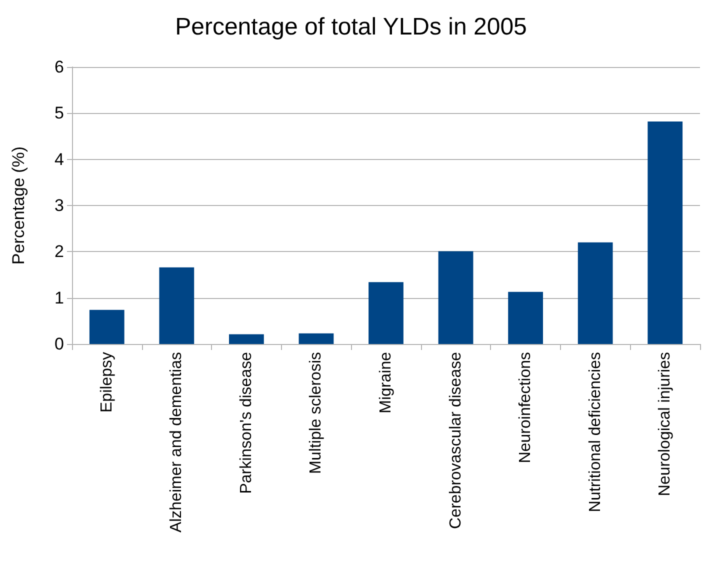 Image resolution: width=702 pixels, height=561 pixels. What do you see at coordinates (59, 252) in the screenshot?
I see `y-tick-label: 2` at bounding box center [59, 252].